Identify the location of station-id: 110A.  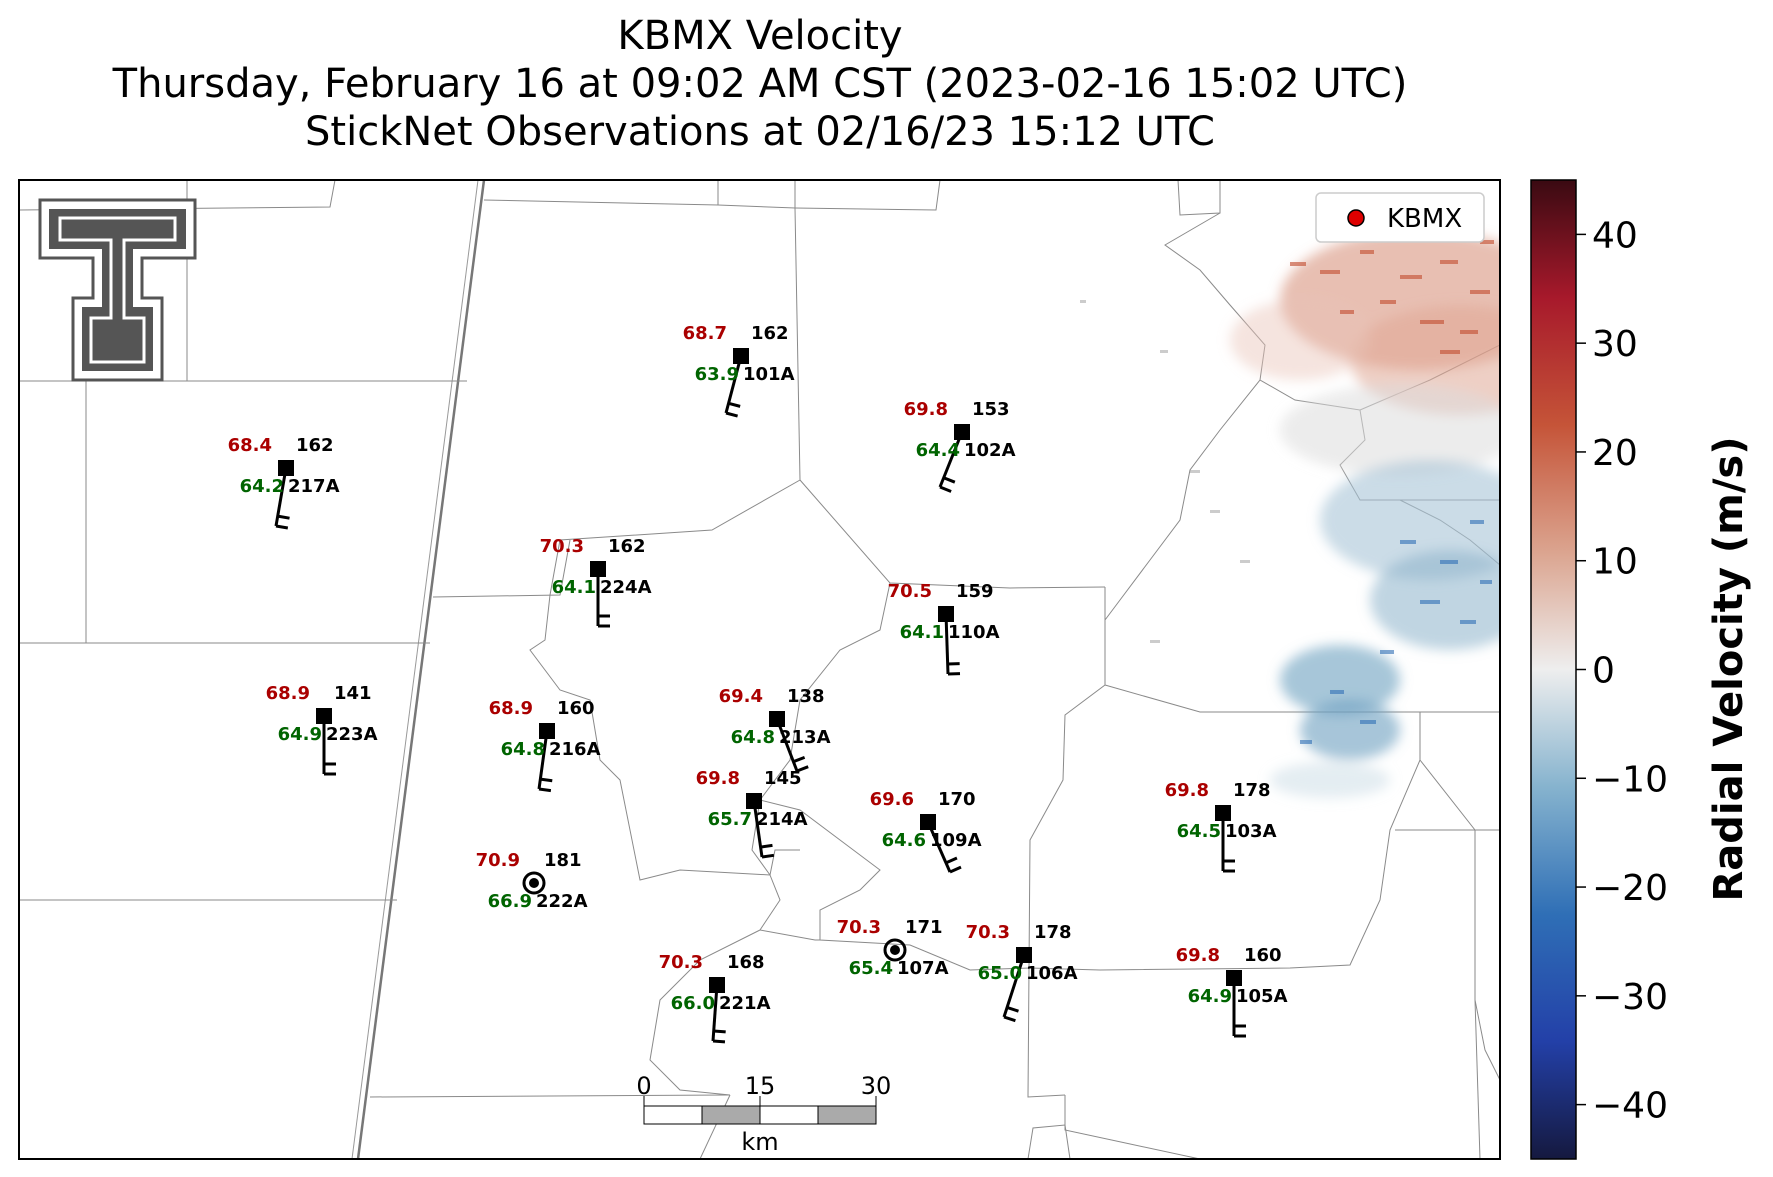
(974, 632).